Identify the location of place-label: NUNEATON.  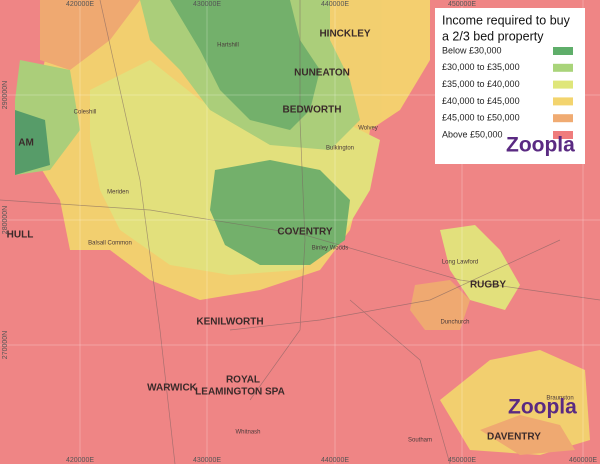
(322, 73).